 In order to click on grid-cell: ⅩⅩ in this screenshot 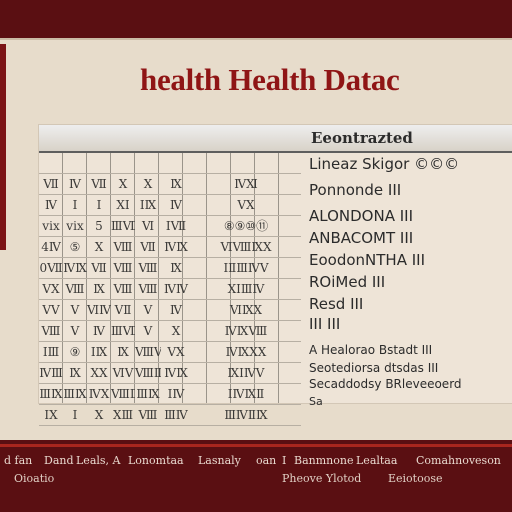, I will do `click(99, 373)`.